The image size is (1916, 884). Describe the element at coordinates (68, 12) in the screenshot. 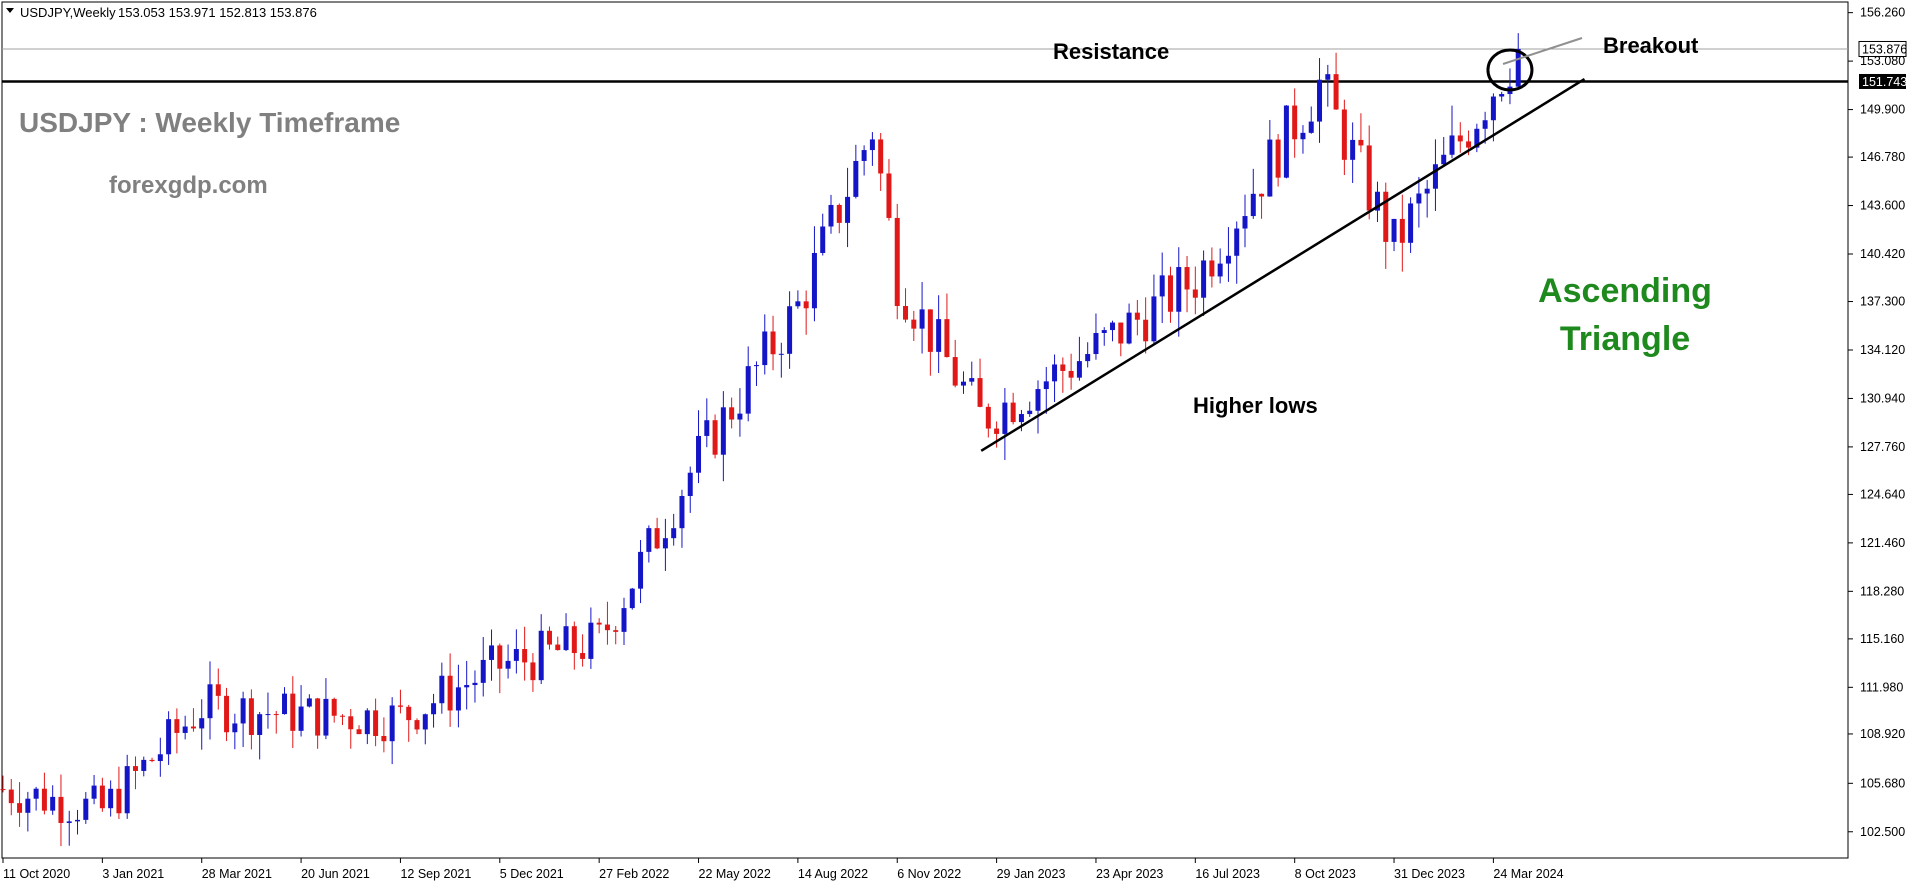

I see `symbol-label: USDJPY,Weekly` at that location.